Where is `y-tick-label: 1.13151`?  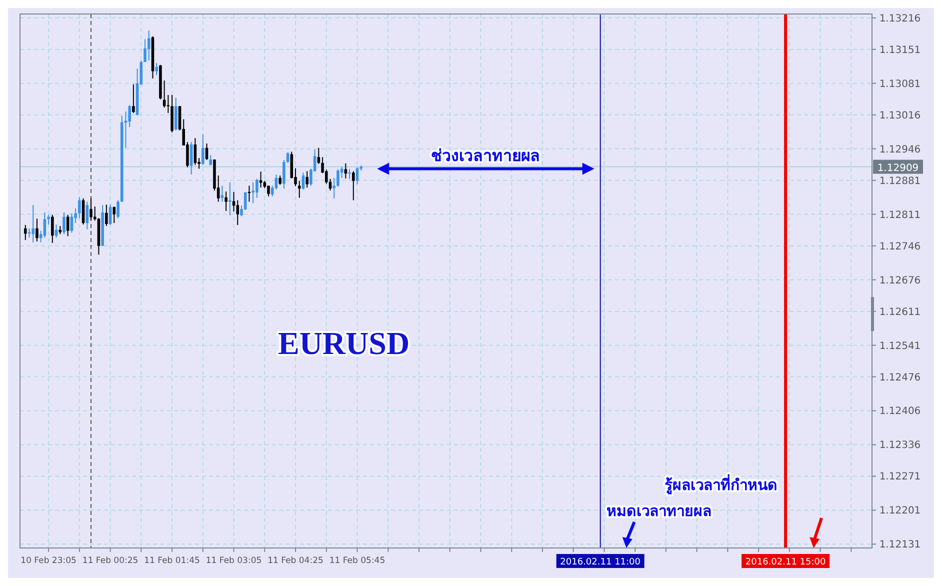
y-tick-label: 1.13151 is located at coordinates (900, 50).